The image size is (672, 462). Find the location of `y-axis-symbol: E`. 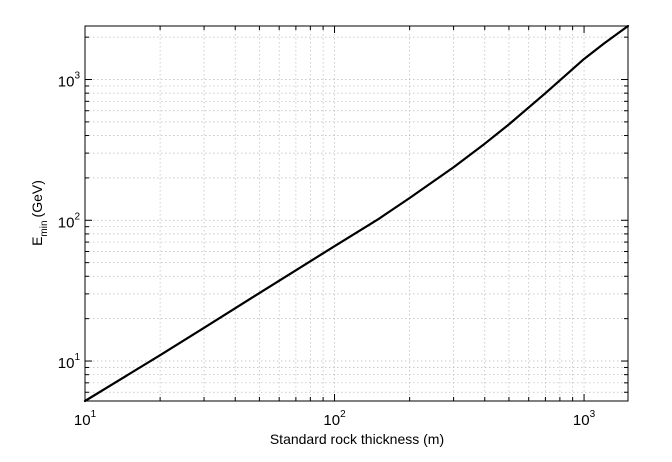

y-axis-symbol: E is located at coordinates (37, 241).